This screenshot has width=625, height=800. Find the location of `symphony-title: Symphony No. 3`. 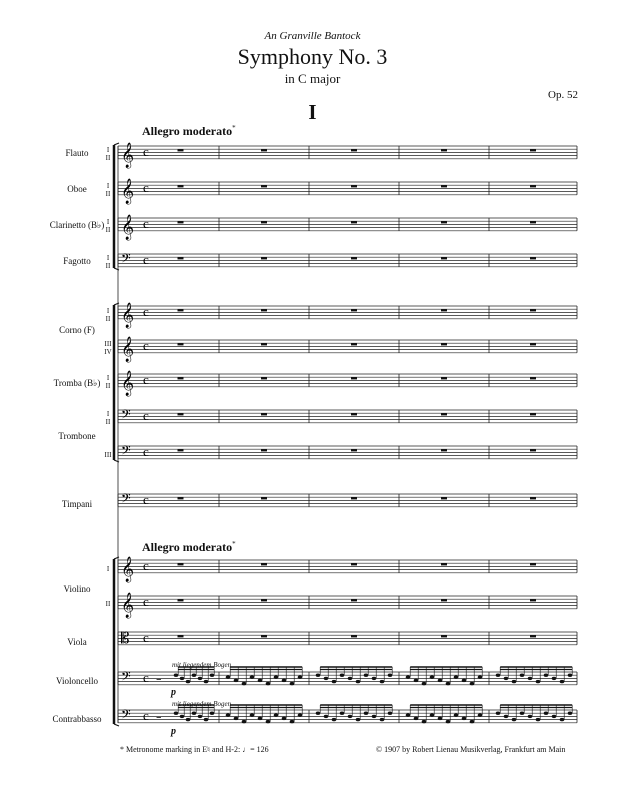

symphony-title: Symphony No. 3 is located at coordinates (312, 56).